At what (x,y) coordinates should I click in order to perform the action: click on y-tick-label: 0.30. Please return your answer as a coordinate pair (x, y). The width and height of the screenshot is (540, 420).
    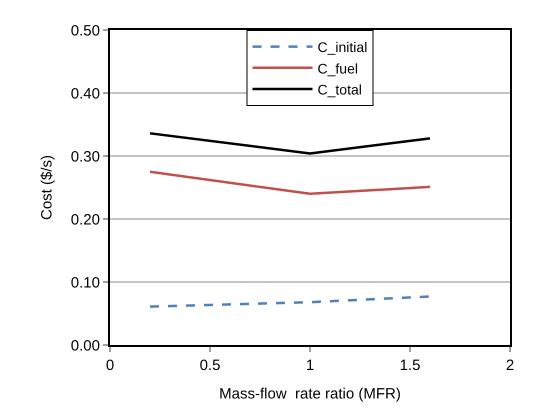
    Looking at the image, I should click on (85, 157).